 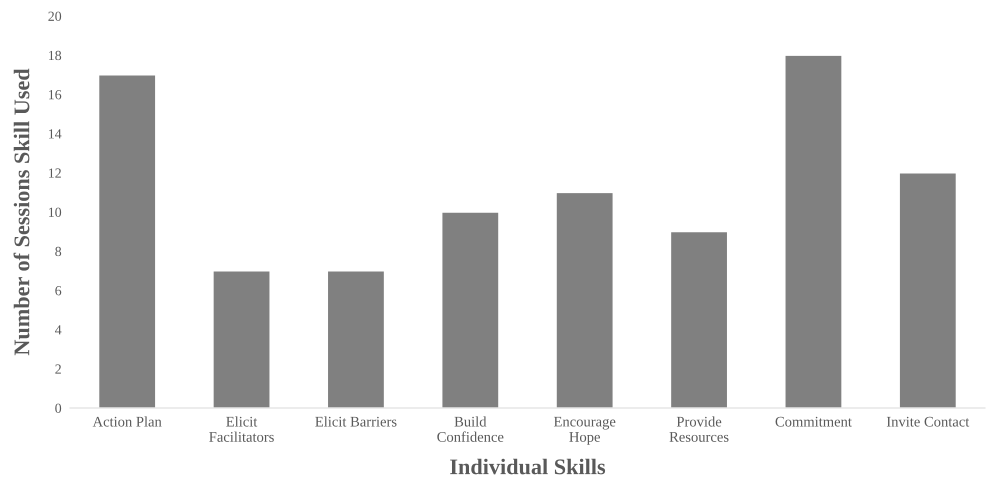 I want to click on y-tick-label: 8, so click(x=58, y=251).